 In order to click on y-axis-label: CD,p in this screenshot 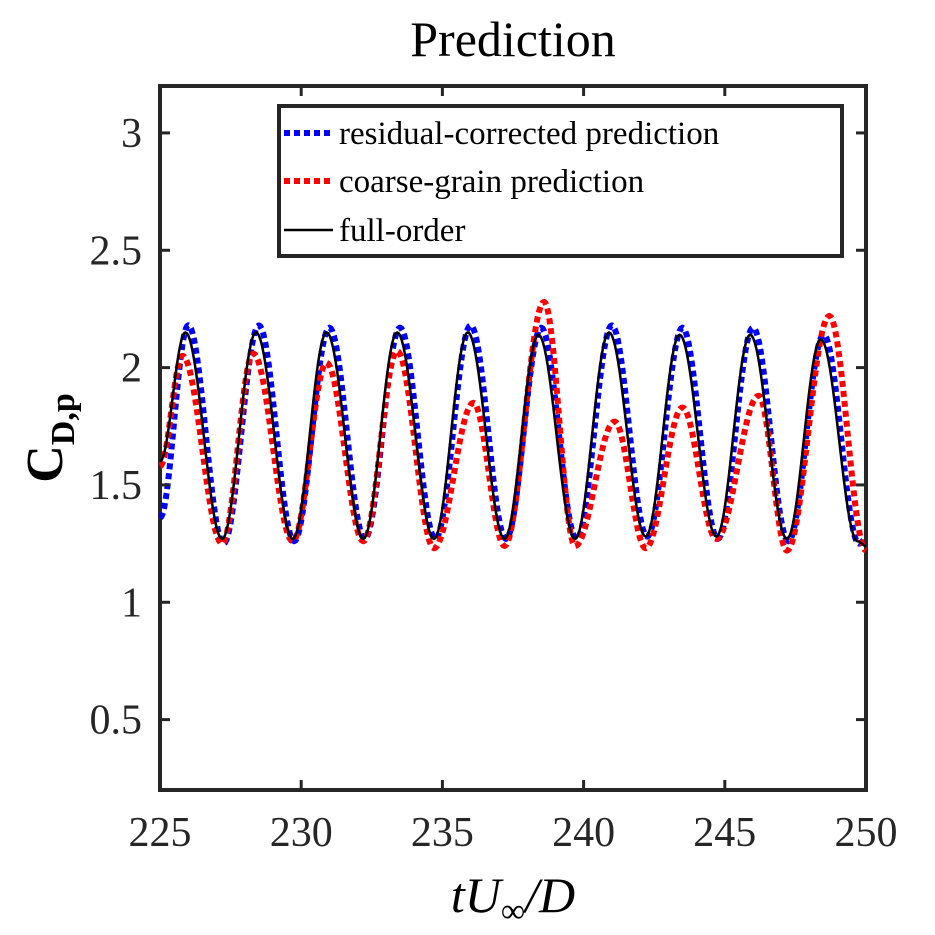, I will do `click(49, 438)`.